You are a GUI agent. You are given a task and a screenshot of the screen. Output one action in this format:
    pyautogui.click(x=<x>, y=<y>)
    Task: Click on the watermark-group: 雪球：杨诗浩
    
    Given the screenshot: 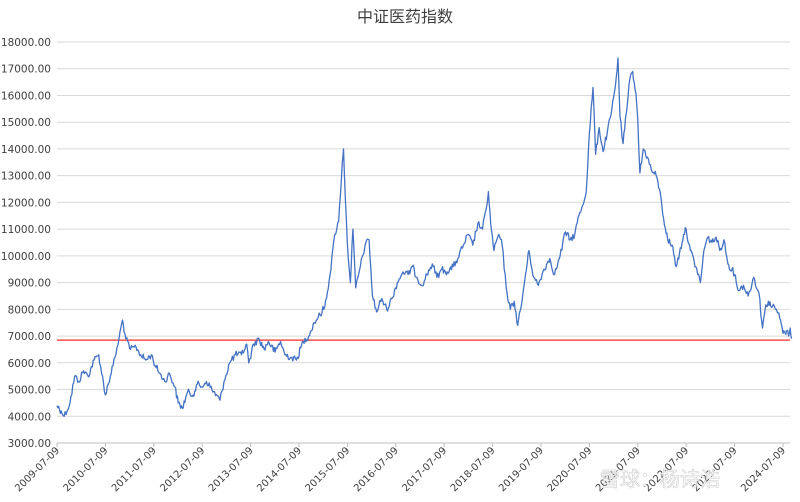 What is the action you would take?
    pyautogui.click(x=660, y=479)
    